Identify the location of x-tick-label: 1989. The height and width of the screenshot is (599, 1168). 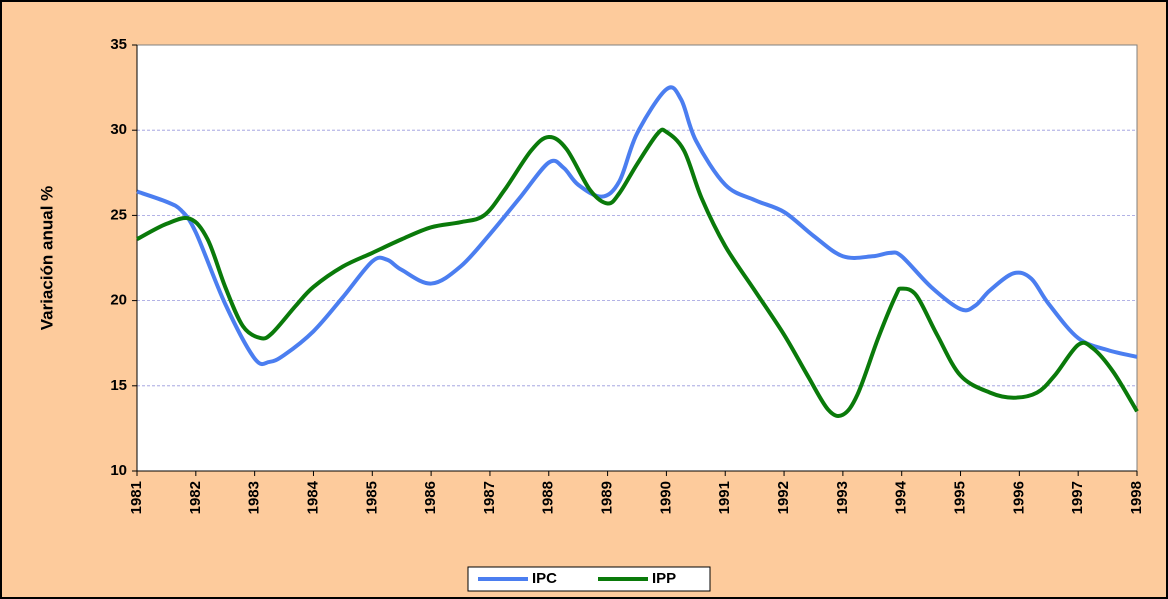
(607, 497).